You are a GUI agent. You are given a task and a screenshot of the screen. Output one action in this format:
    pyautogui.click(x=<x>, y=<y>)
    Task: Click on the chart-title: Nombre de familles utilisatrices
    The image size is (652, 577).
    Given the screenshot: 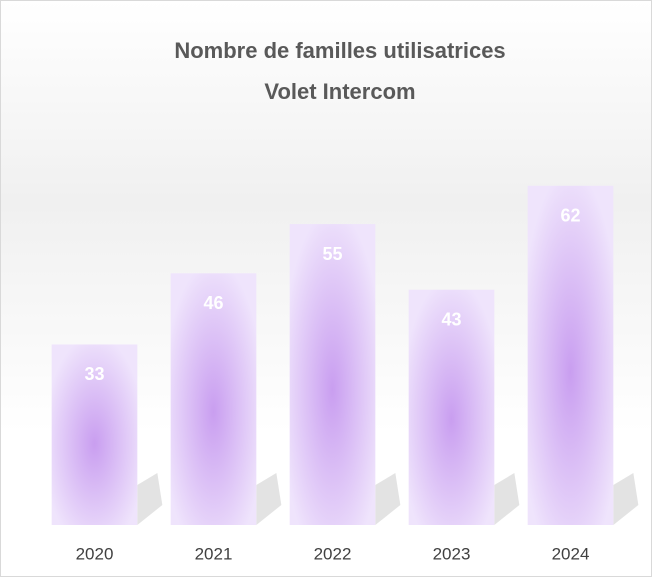 What is the action you would take?
    pyautogui.click(x=339, y=50)
    